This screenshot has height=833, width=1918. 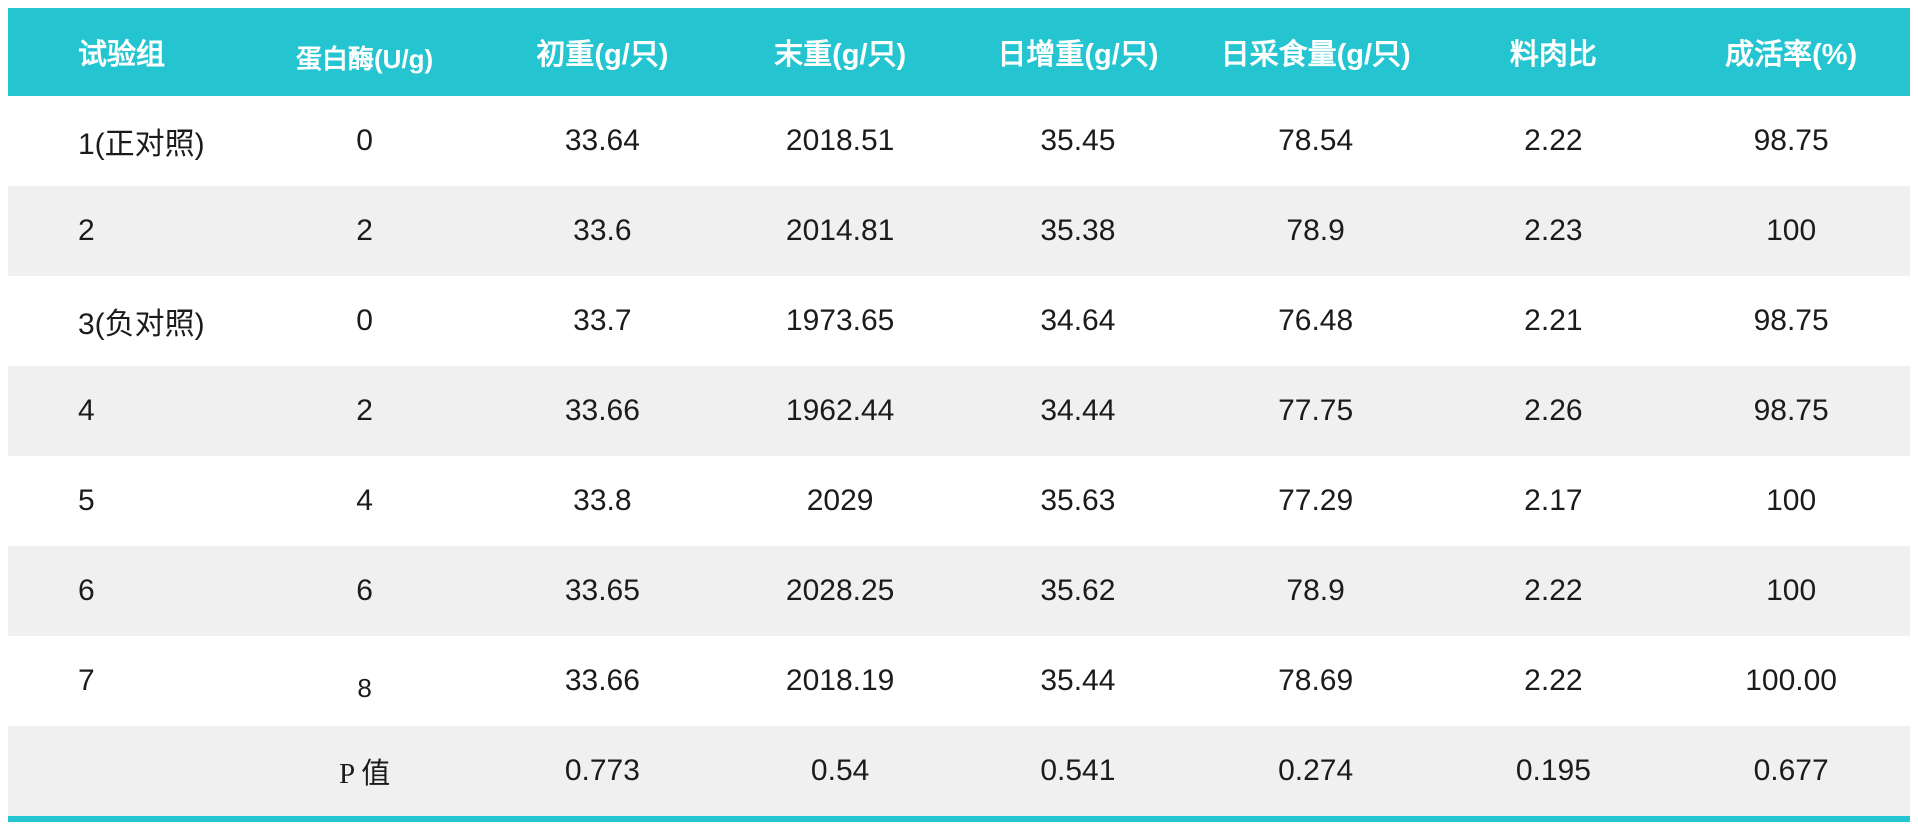 I want to click on row-group-1: 1(正对照) 0 33.64 2018.51 35.45 78.54 2.22 98.75, so click(x=959, y=141).